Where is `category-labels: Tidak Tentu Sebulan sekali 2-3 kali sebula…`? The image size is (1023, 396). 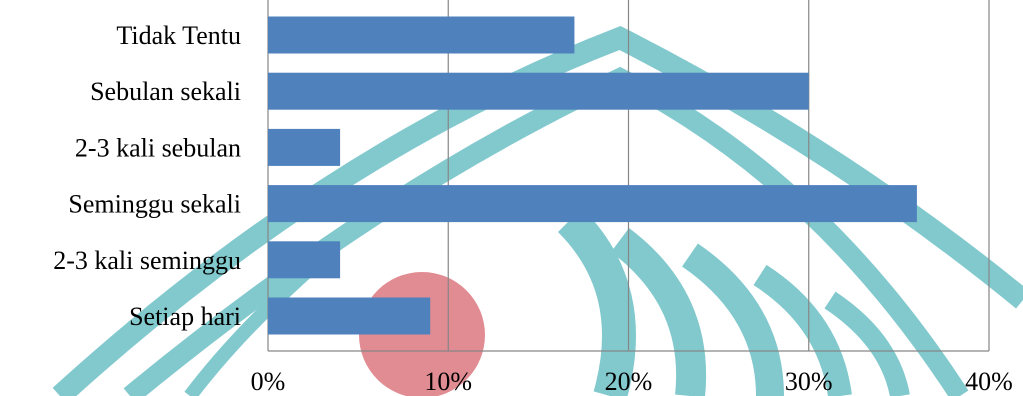 category-labels: Tidak Tentu Sebulan sekali 2-3 kali sebula… is located at coordinates (147, 176).